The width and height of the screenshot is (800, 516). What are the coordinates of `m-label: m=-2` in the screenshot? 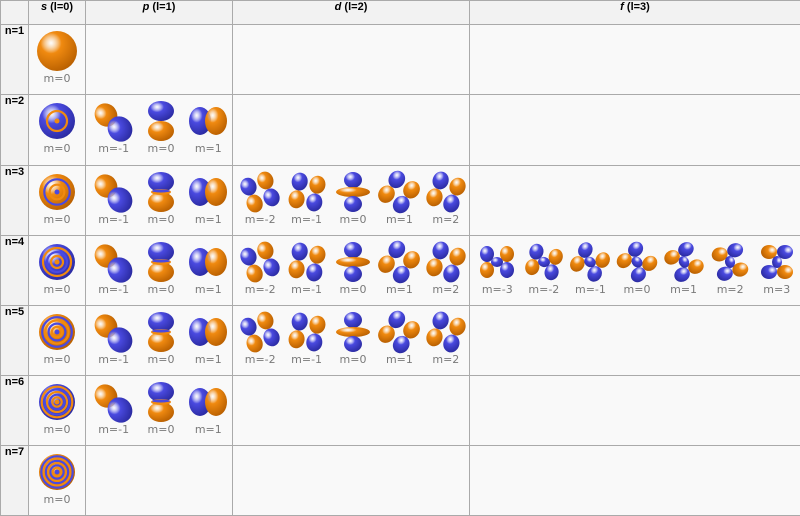 It's located at (543, 289).